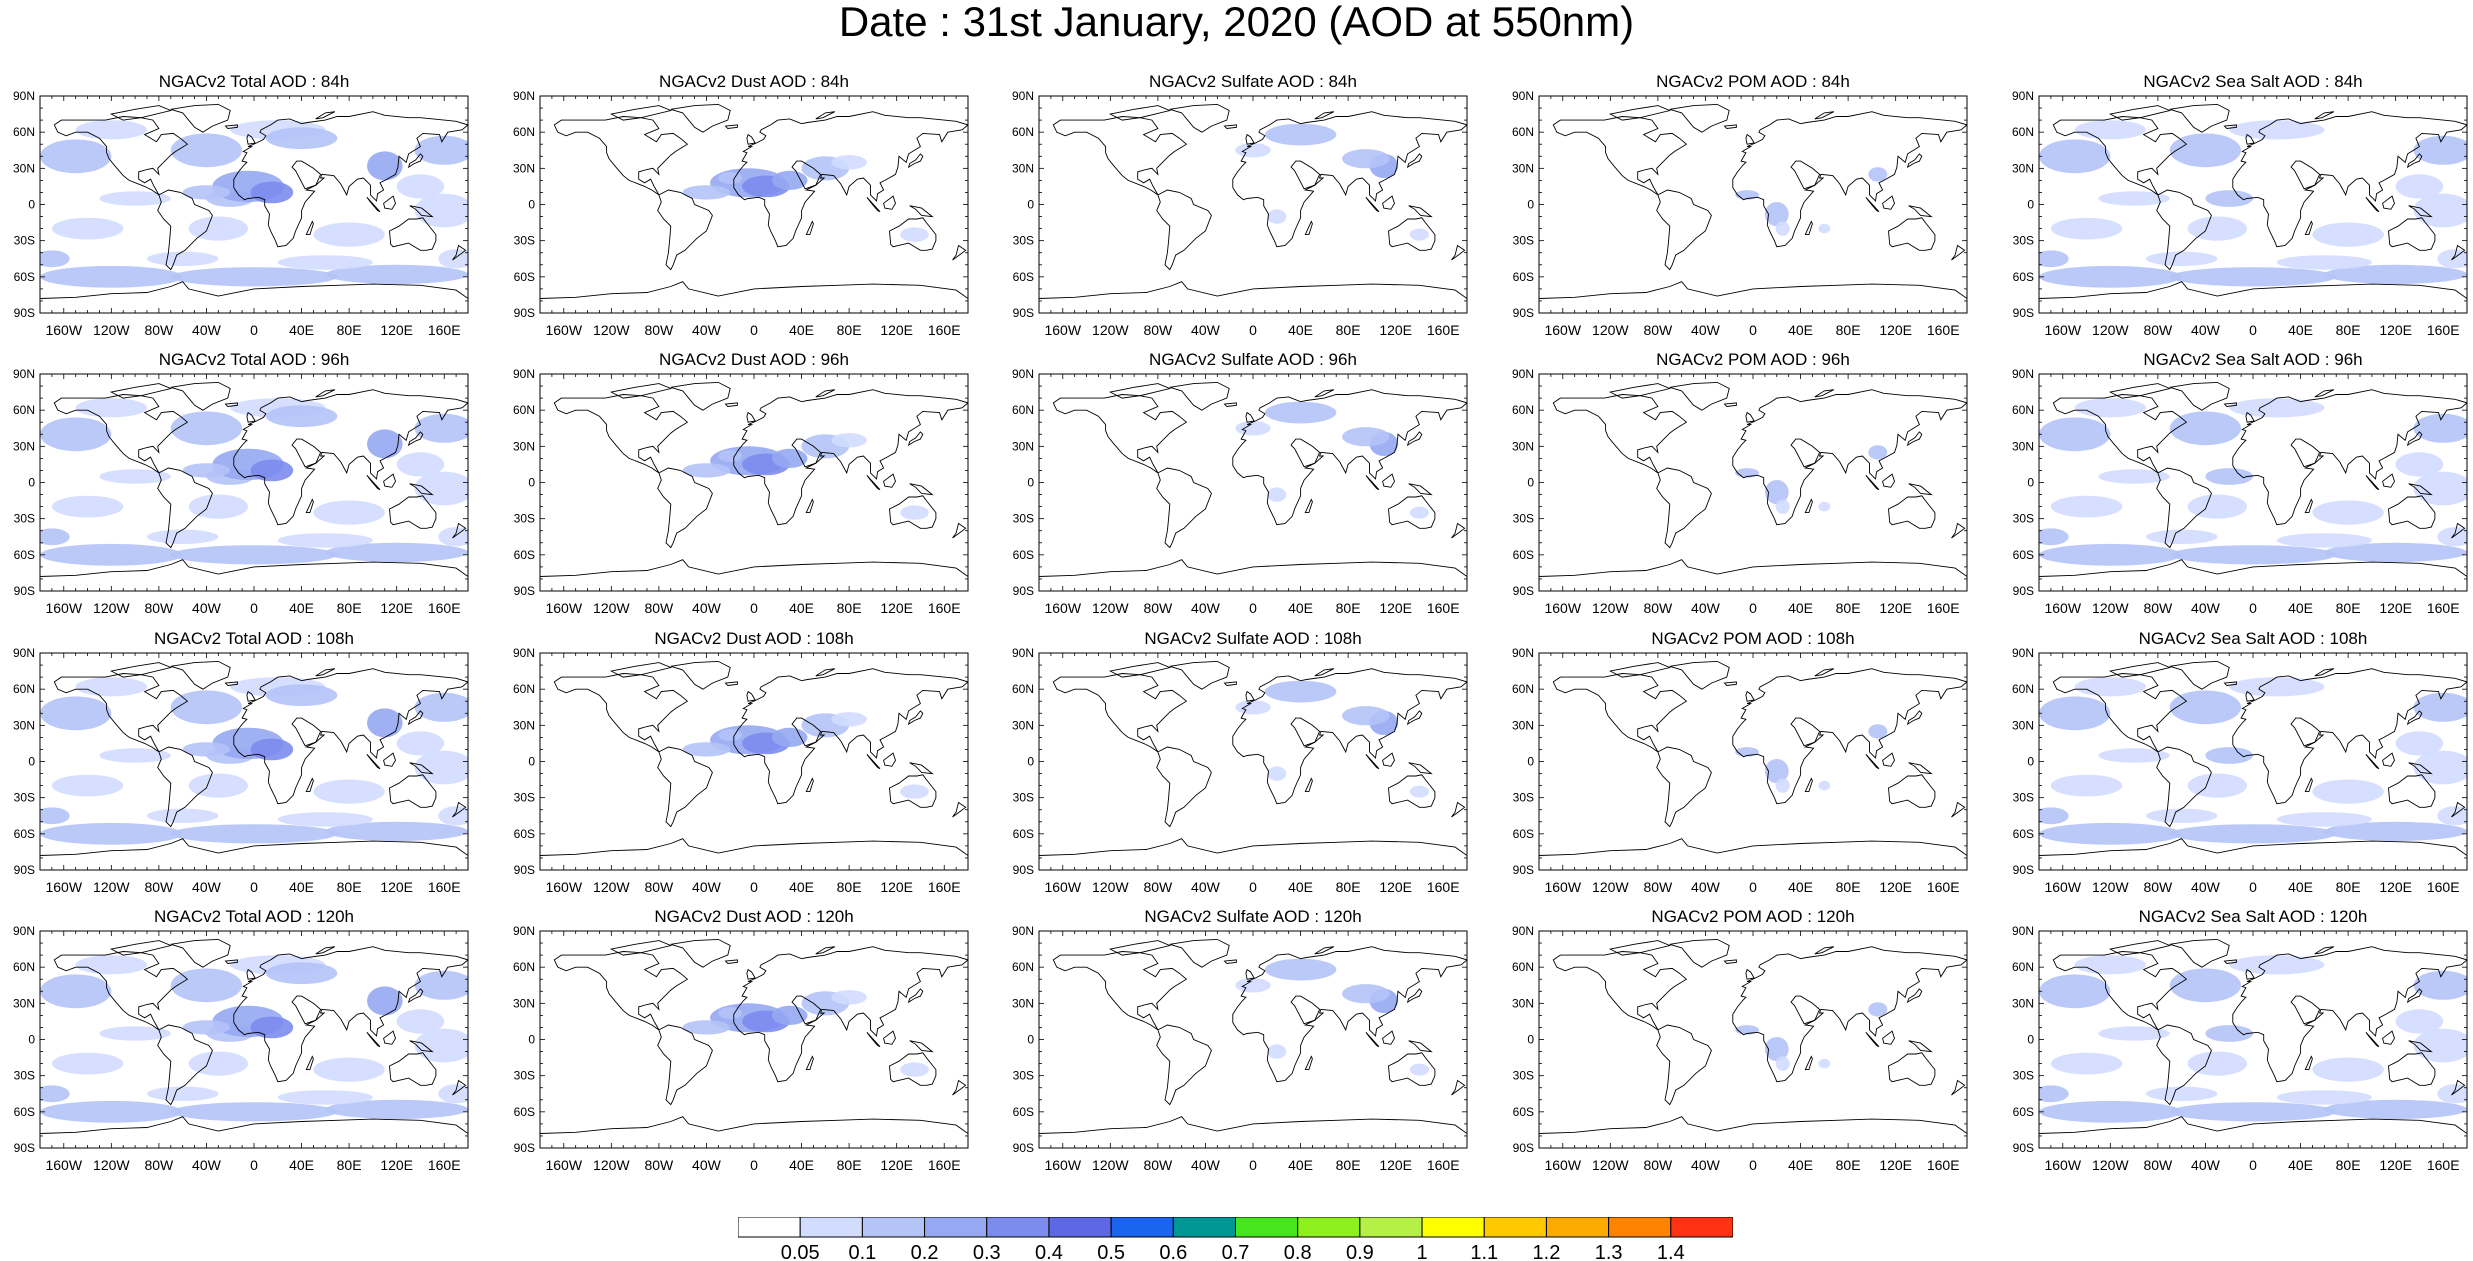 Image resolution: width=2473 pixels, height=1261 pixels. Describe the element at coordinates (309, 506) in the screenshot. I see `coastline-madagascar` at that location.